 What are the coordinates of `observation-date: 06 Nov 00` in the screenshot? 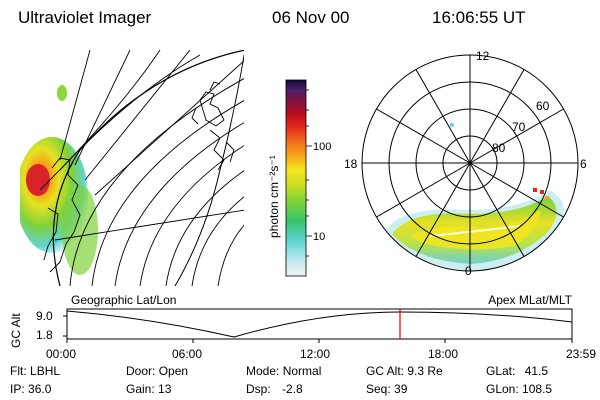 It's located at (311, 17).